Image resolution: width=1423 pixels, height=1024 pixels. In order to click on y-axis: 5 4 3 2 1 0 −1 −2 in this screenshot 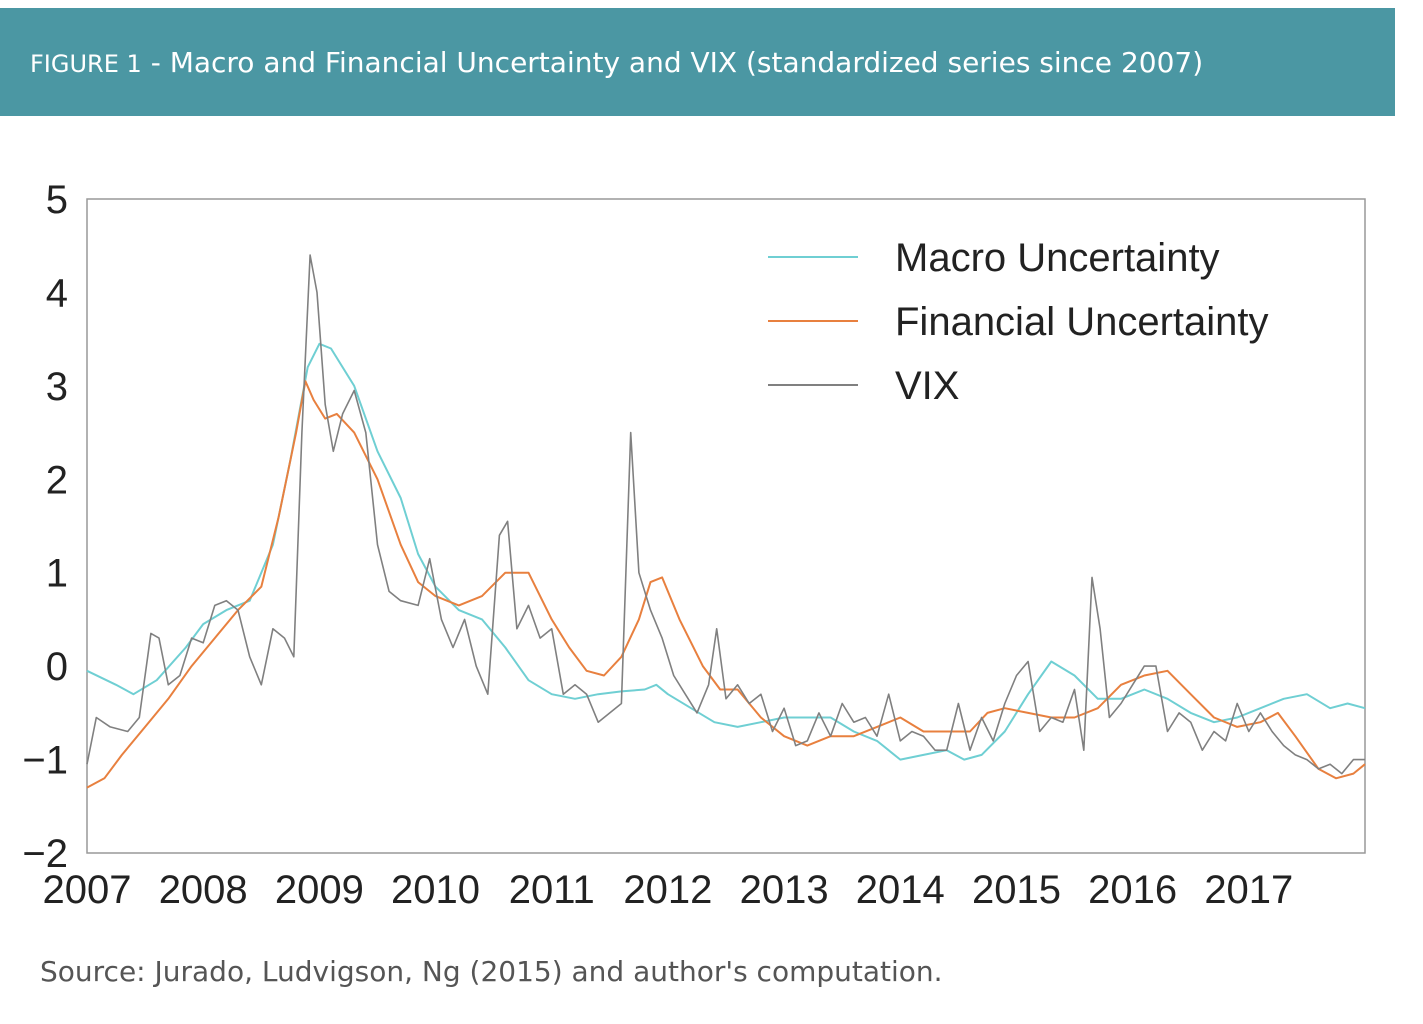, I will do `click(45, 527)`.